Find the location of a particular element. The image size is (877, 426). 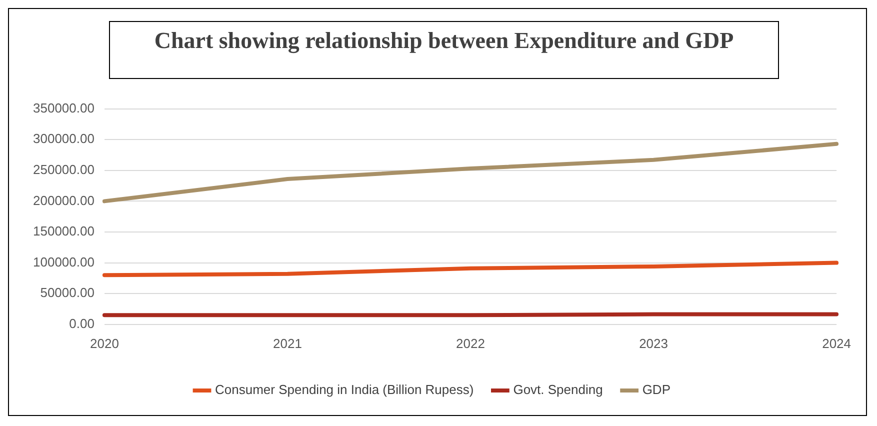

y-tick-label: 250000.00 is located at coordinates (63, 169).